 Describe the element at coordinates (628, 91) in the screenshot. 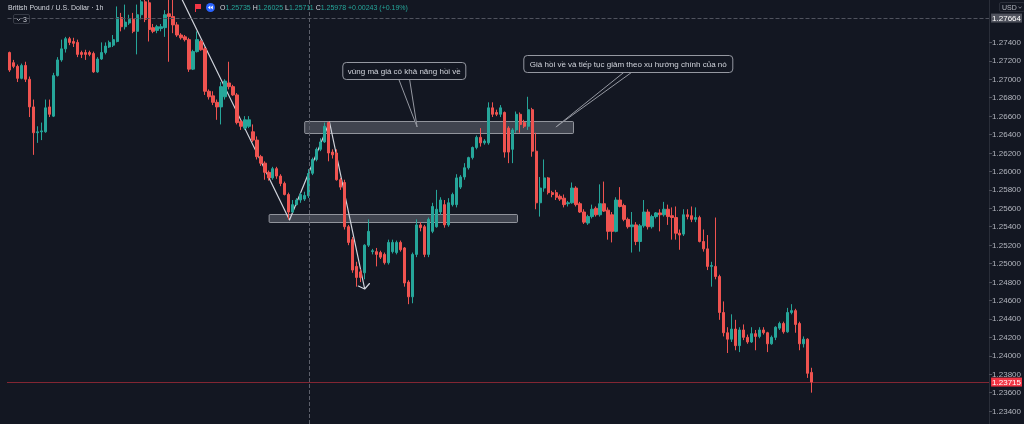

I see `callout: Giá hồi về và tiếp tục giảm theo xu hướng chính của nó` at that location.